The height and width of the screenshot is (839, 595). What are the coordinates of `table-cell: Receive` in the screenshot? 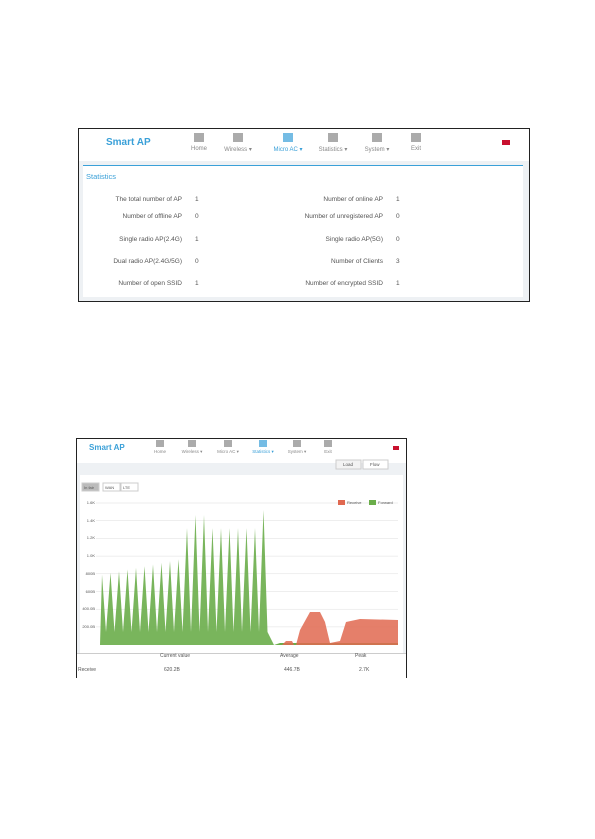 It's located at (87, 670).